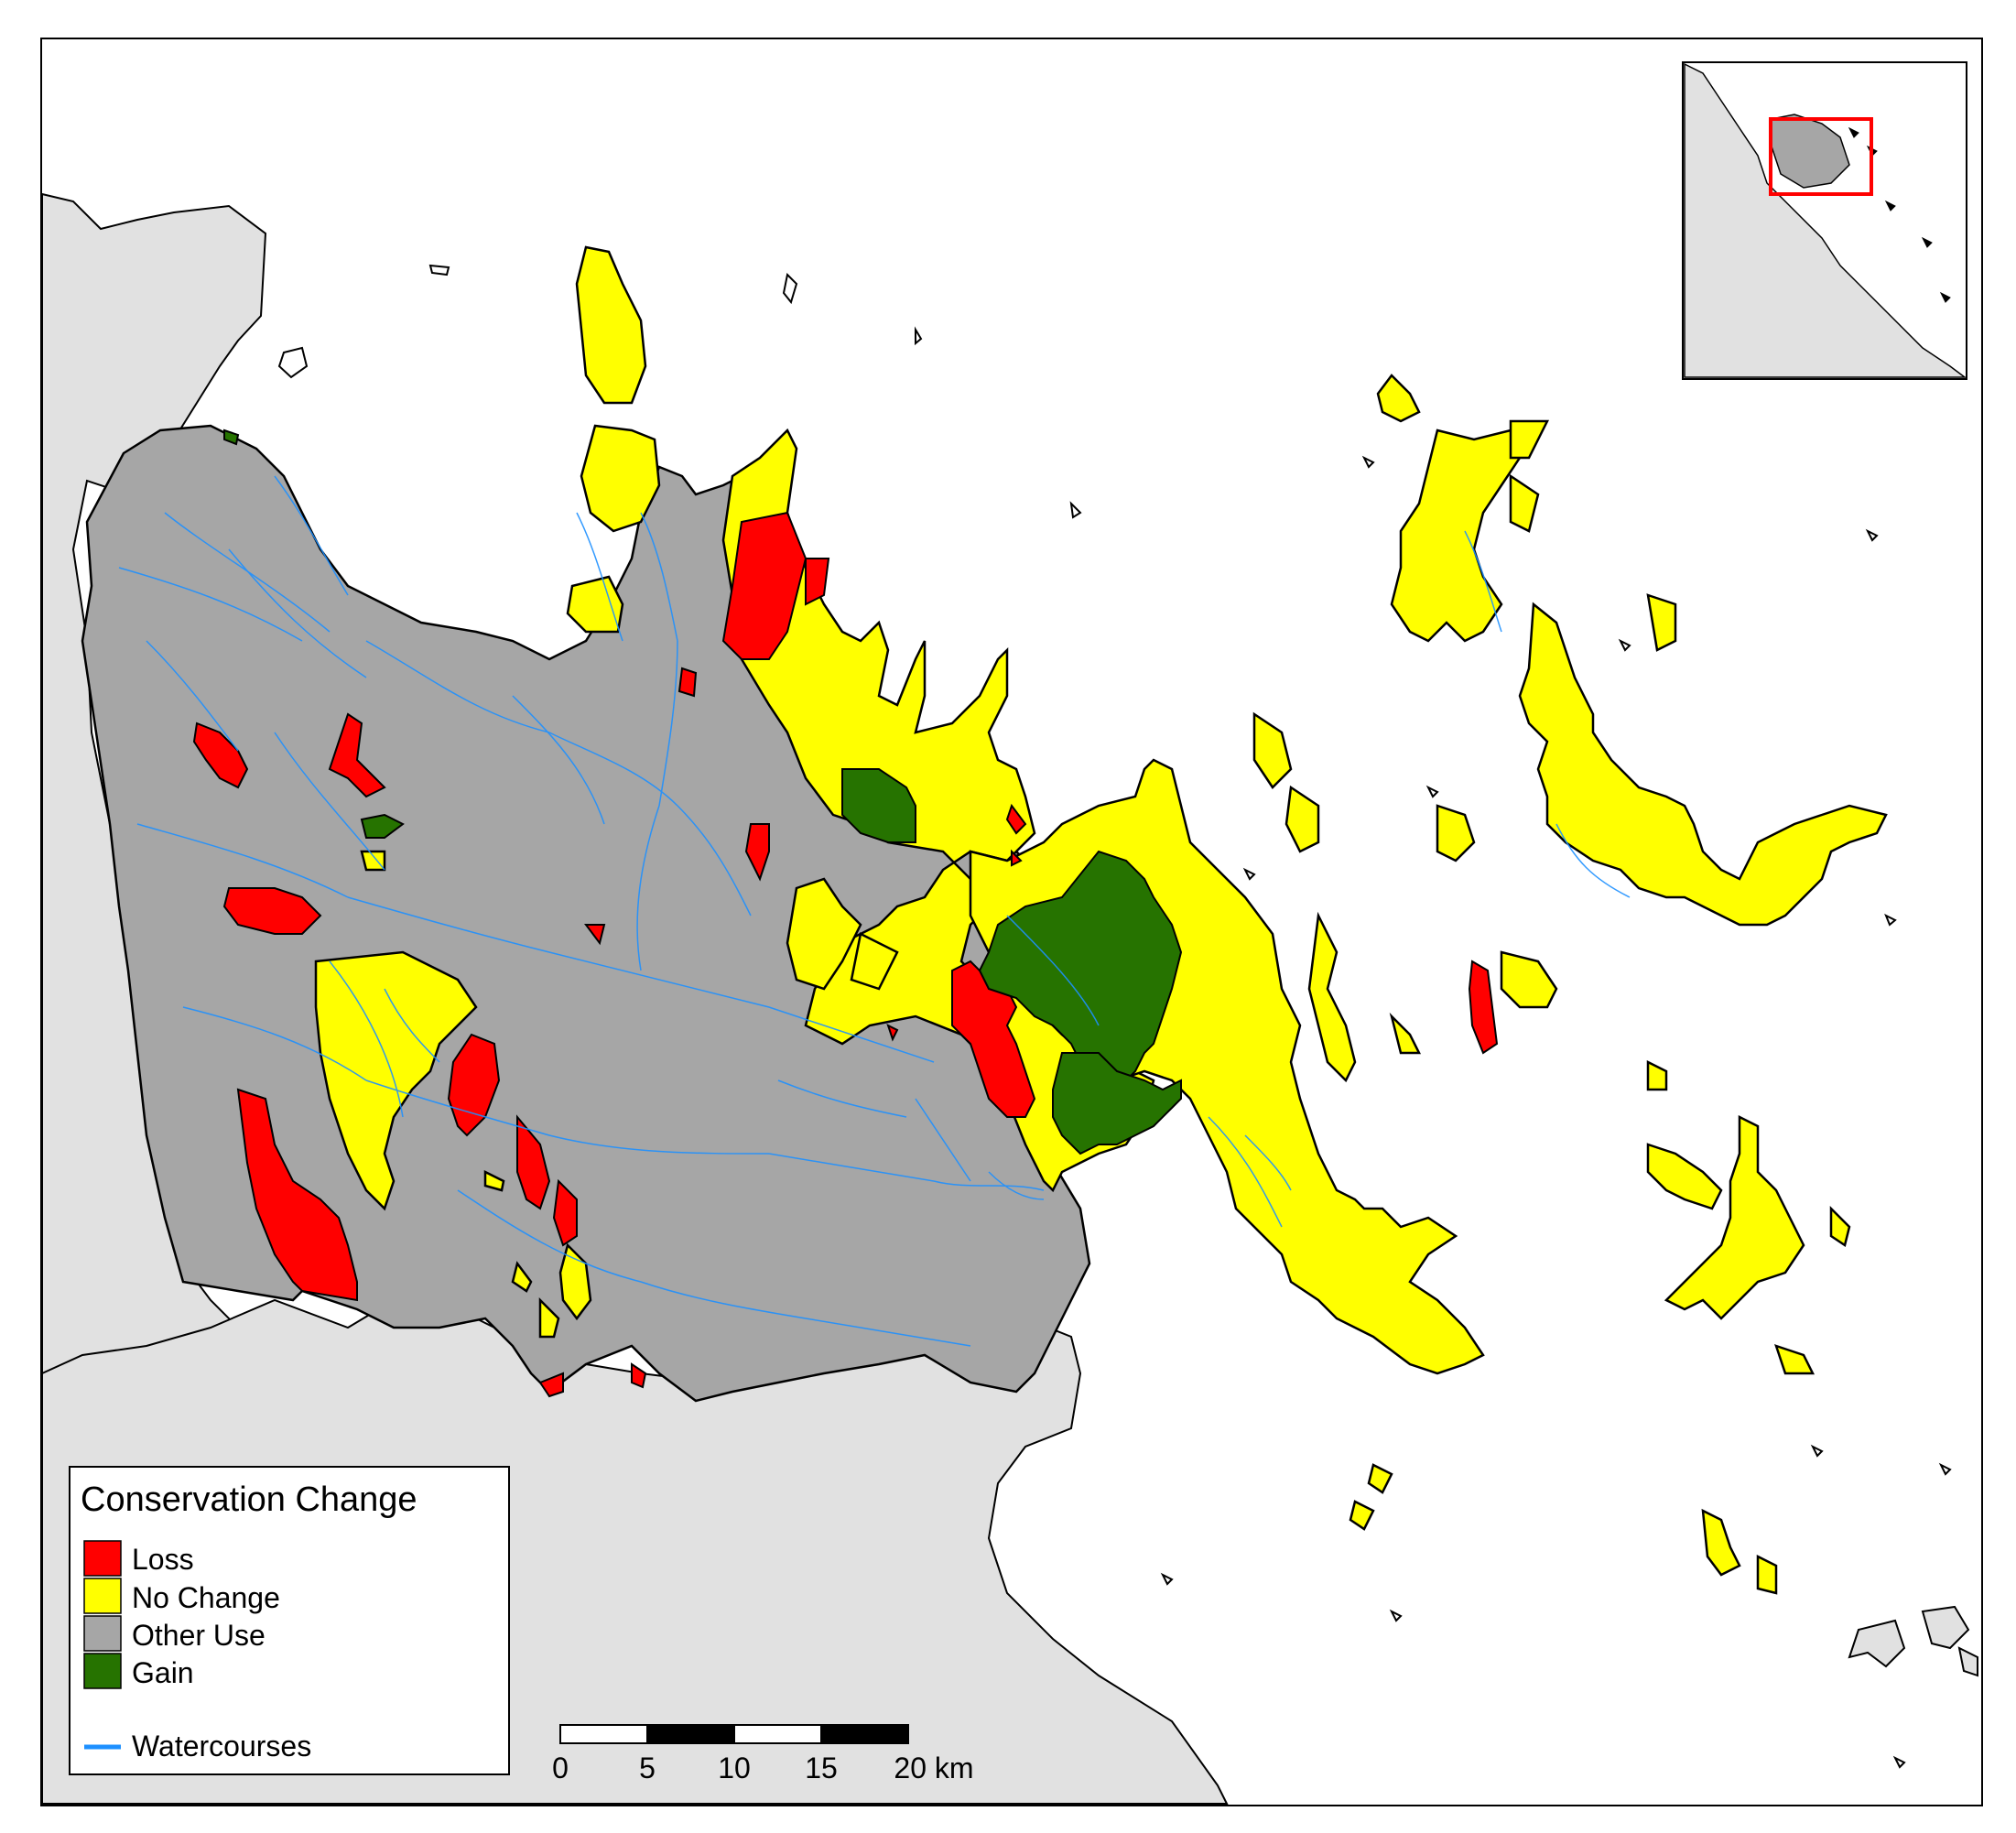 This screenshot has height=1833, width=2016. Describe the element at coordinates (199, 1635) in the screenshot. I see `legend-label-other-use: Other Use` at that location.